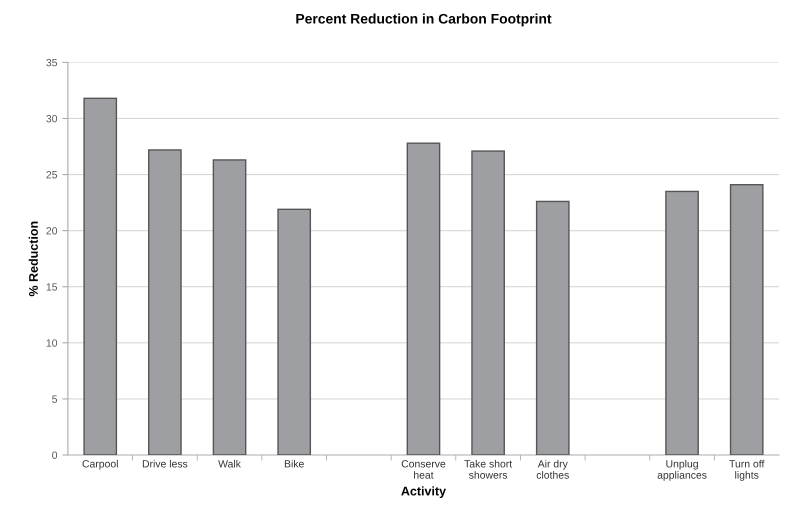  I want to click on y-axis-title: % Reduction, so click(33, 259).